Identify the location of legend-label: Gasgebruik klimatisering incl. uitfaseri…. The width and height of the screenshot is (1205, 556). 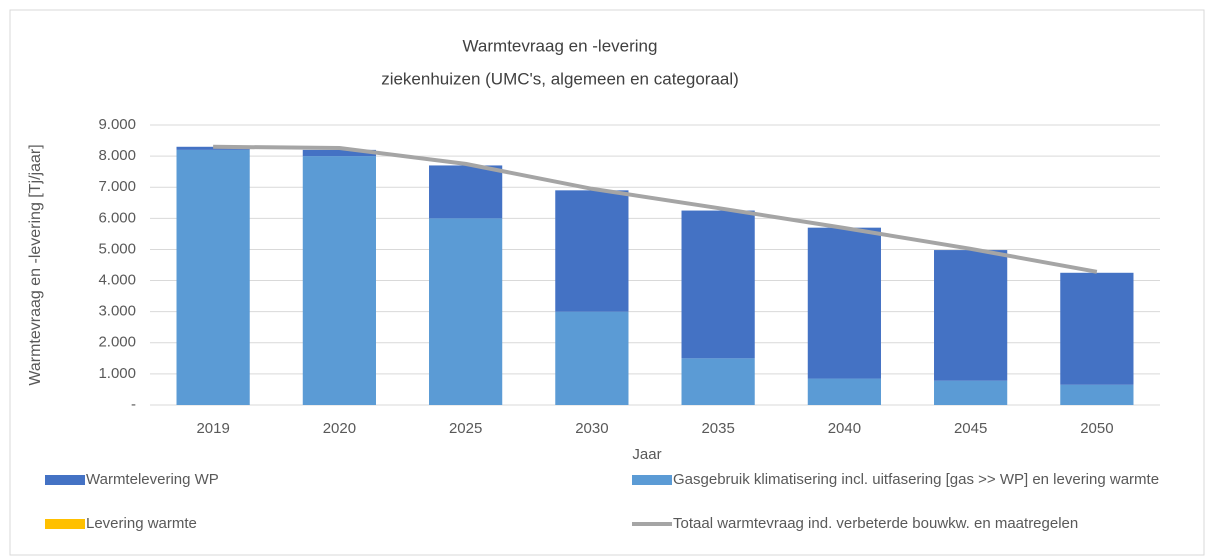
(916, 479).